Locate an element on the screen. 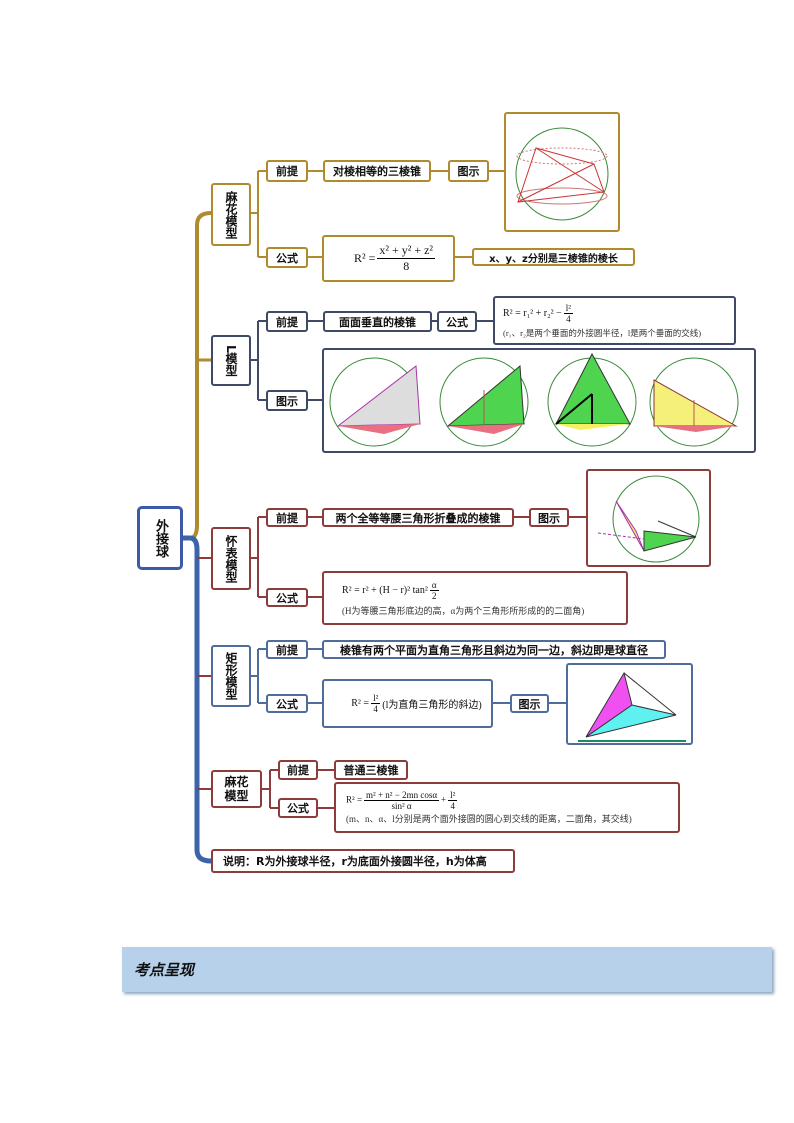 The width and height of the screenshot is (794, 1123). premise-text: 棱锥有两个平面为直角三角形且斜边为同一边，斜边即是球直径 is located at coordinates (494, 649).